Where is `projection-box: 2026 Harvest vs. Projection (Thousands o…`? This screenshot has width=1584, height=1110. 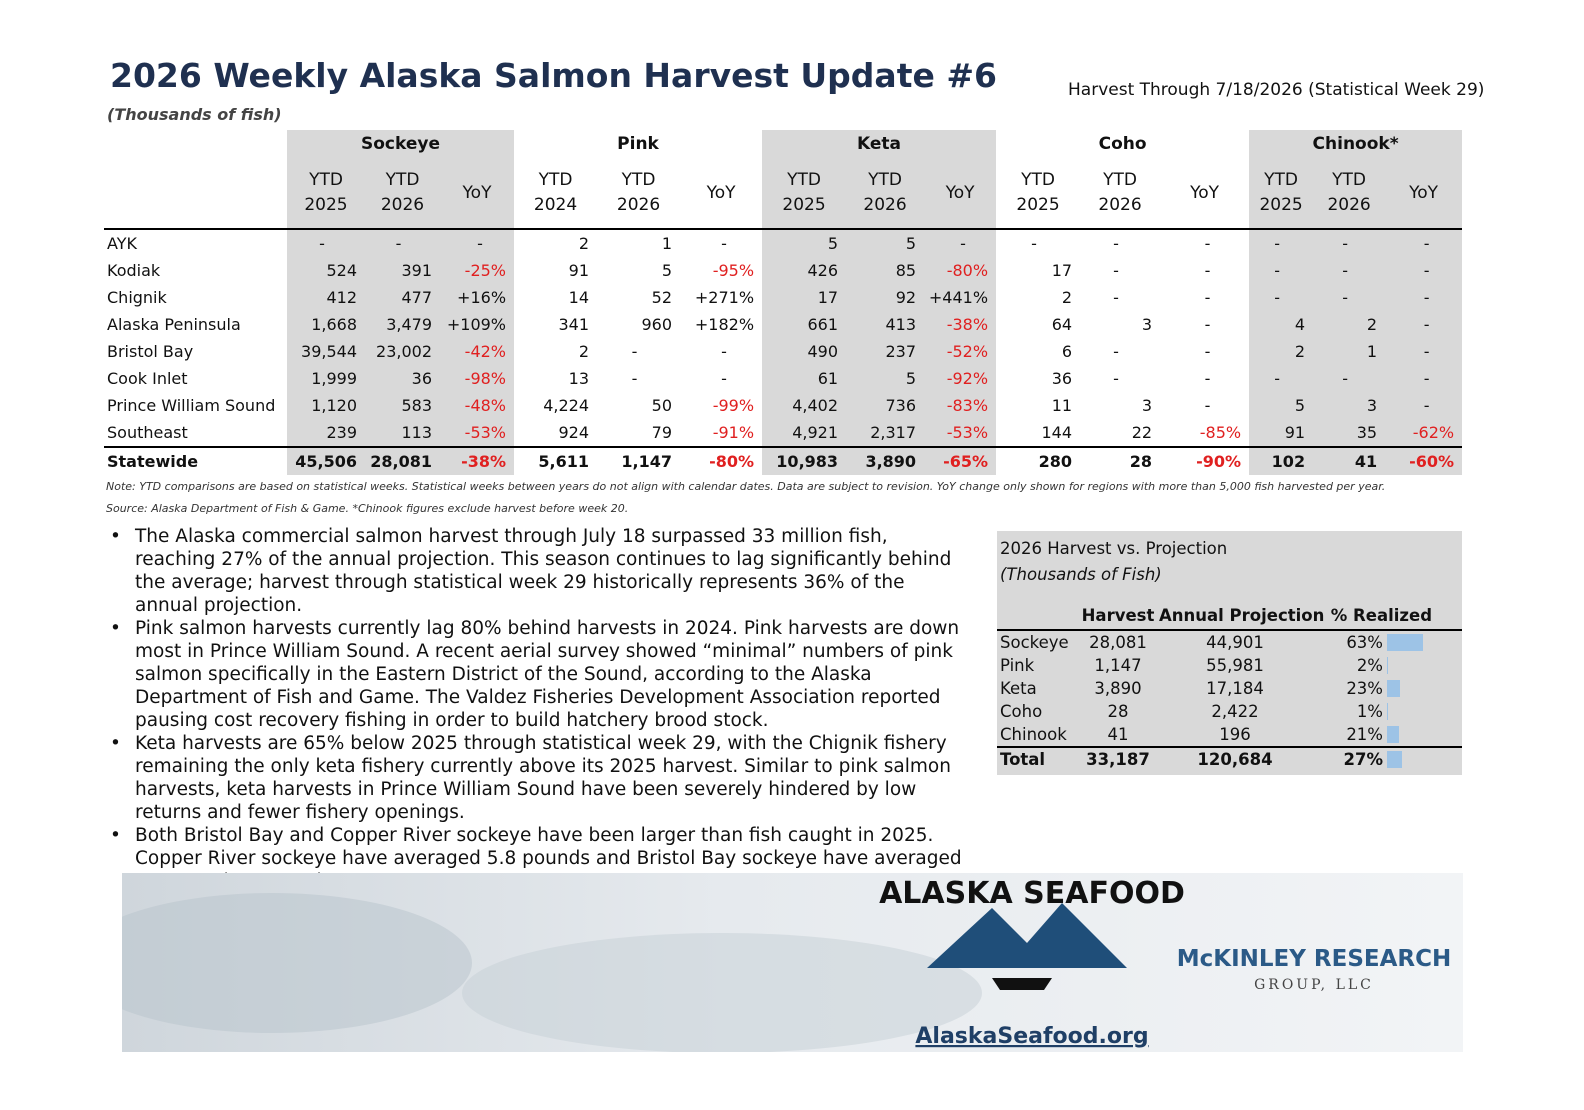 projection-box: 2026 Harvest vs. Projection (Thousands o… is located at coordinates (1230, 653).